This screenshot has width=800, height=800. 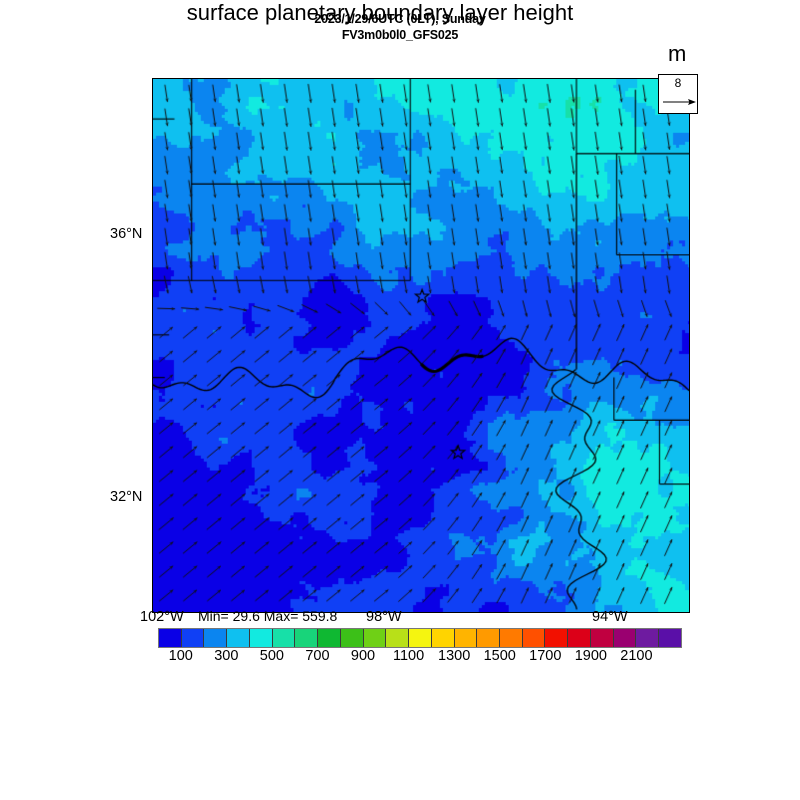 What do you see at coordinates (226, 656) in the screenshot?
I see `colorbar-tick-label: 300` at bounding box center [226, 656].